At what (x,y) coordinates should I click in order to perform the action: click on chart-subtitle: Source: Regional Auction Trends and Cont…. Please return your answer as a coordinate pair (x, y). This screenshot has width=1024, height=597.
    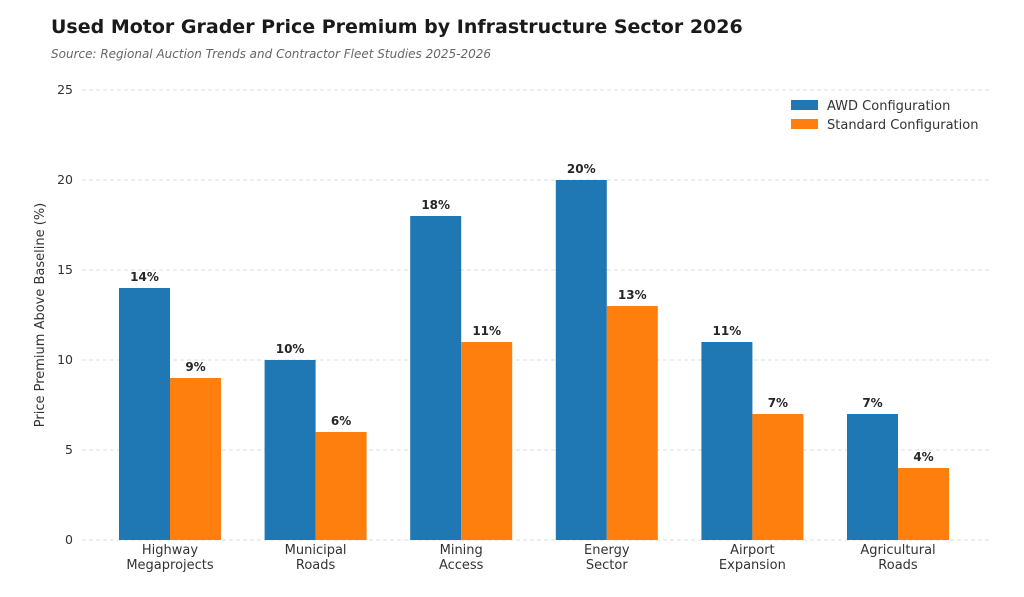
    Looking at the image, I should click on (271, 54).